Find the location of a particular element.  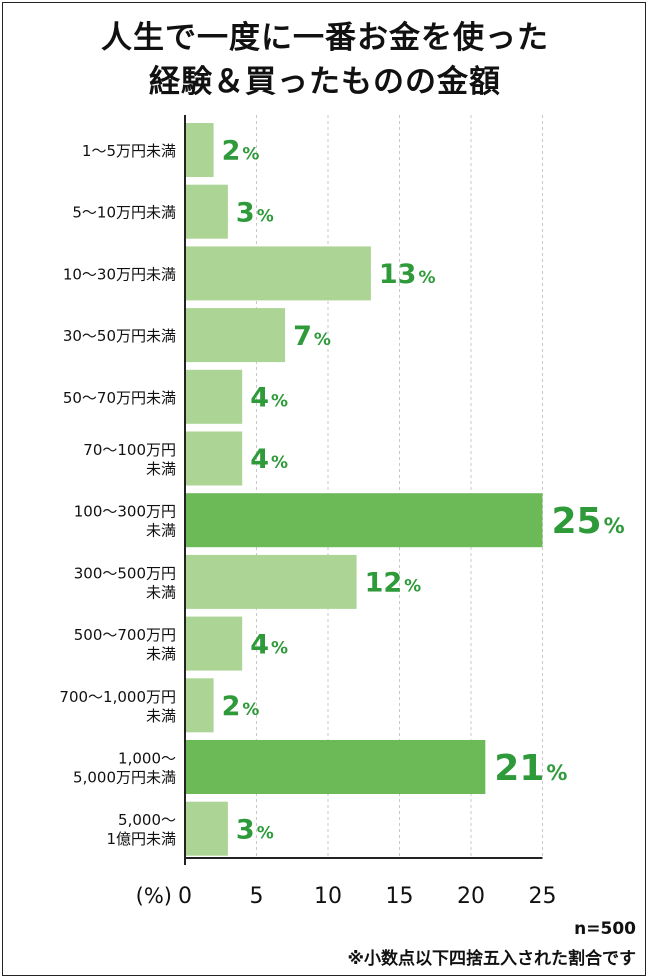

value-label-2: 13% is located at coordinates (407, 274).